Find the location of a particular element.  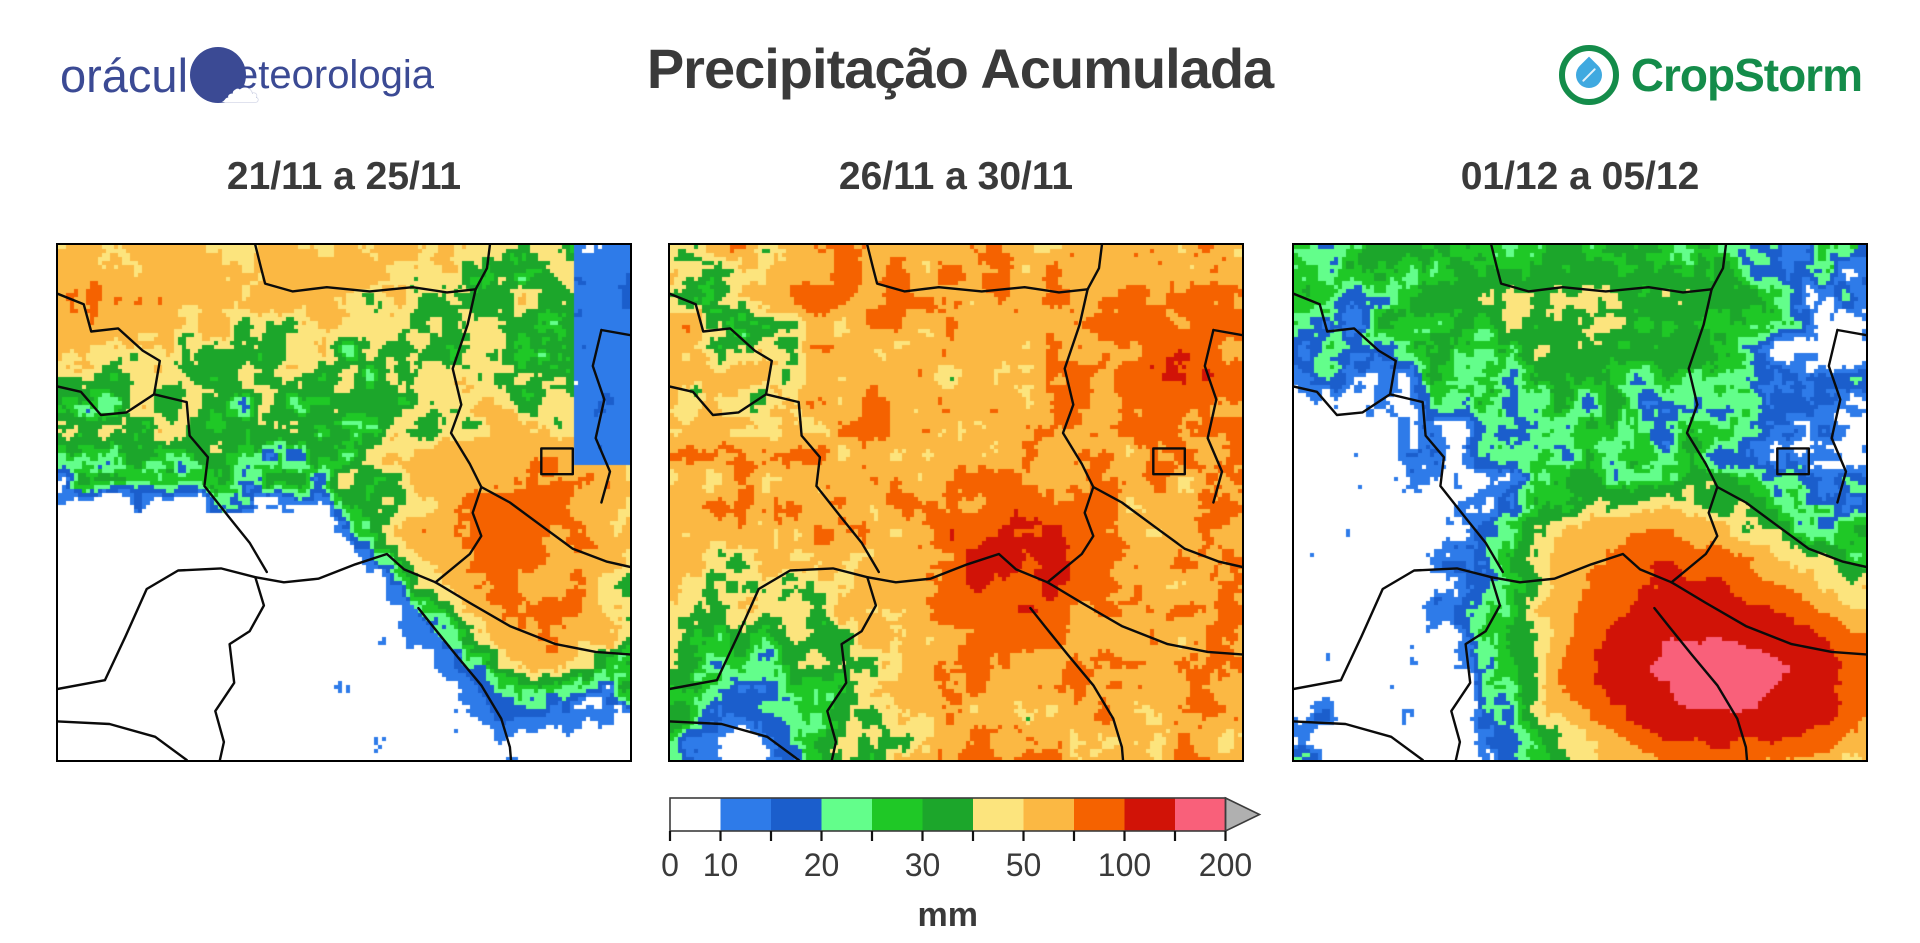

colorbar-tick-label: 30 is located at coordinates (923, 865).